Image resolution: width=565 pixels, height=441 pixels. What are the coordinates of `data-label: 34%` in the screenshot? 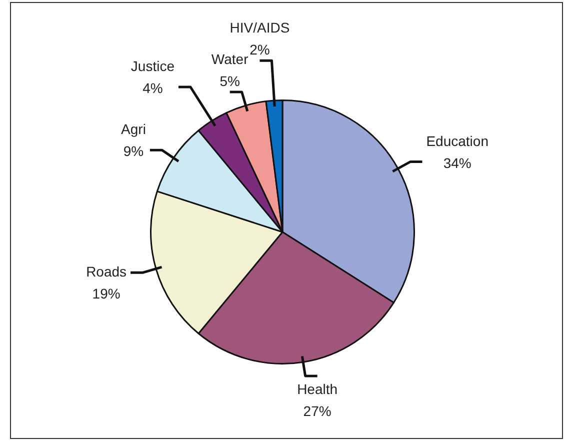 It's located at (457, 162).